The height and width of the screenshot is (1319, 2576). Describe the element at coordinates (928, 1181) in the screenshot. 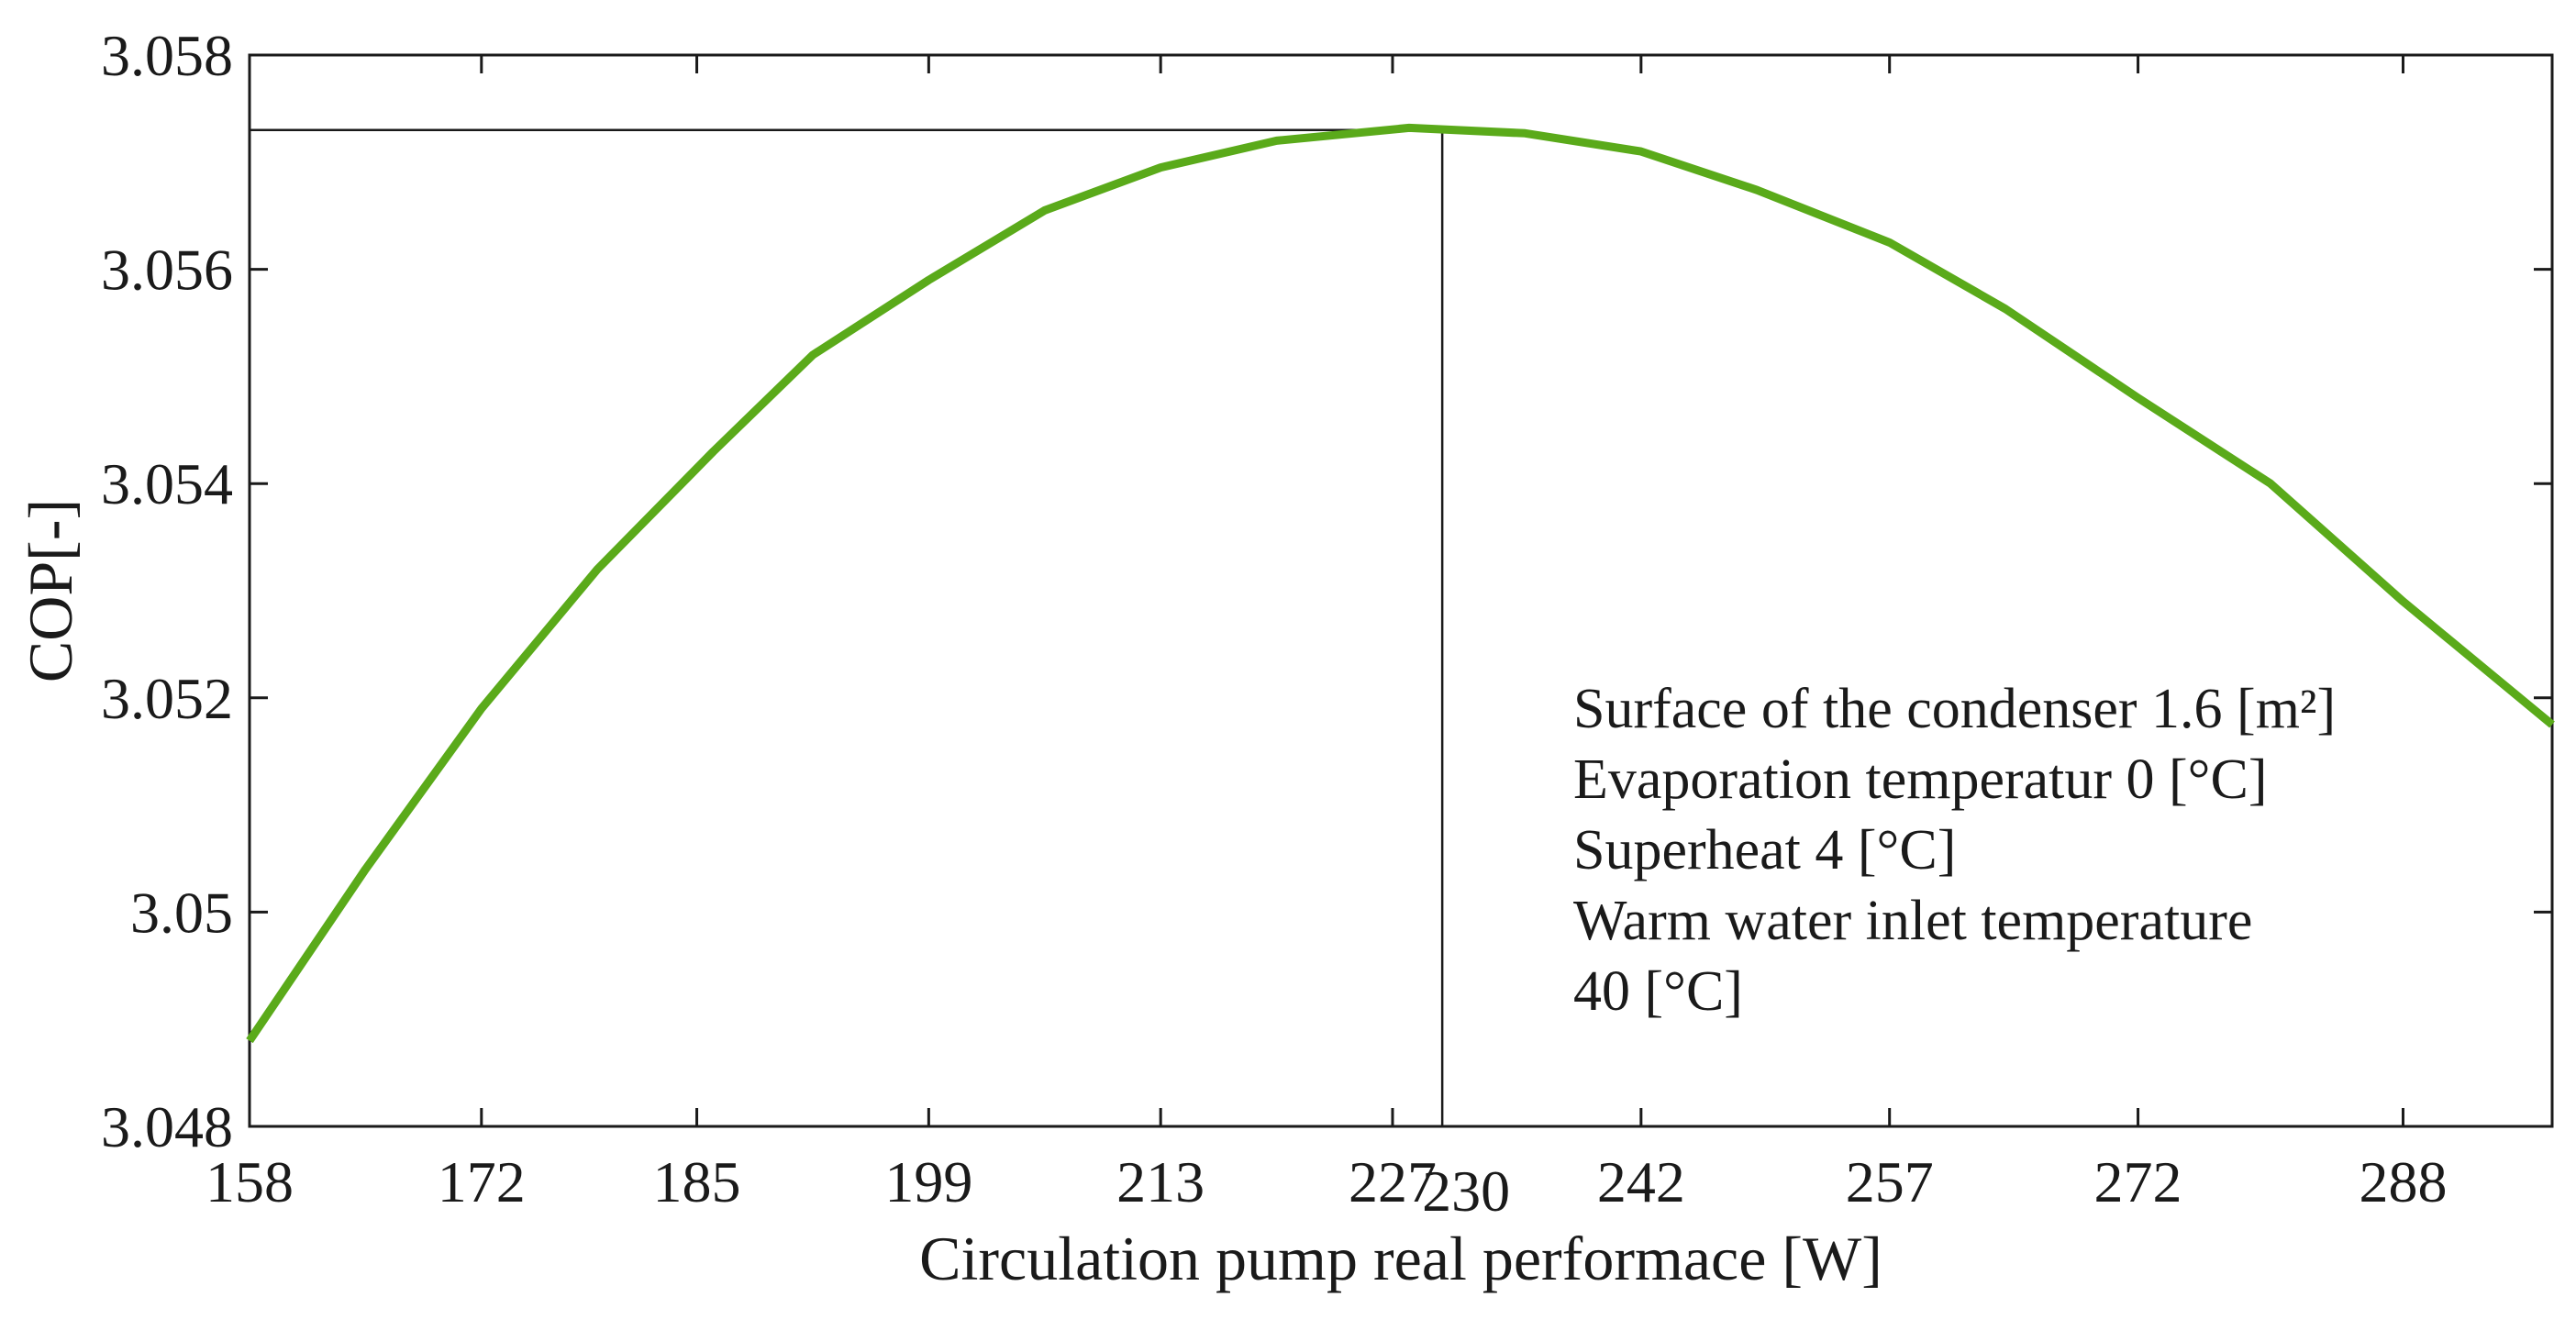

I see `x-tick-label: 199` at that location.